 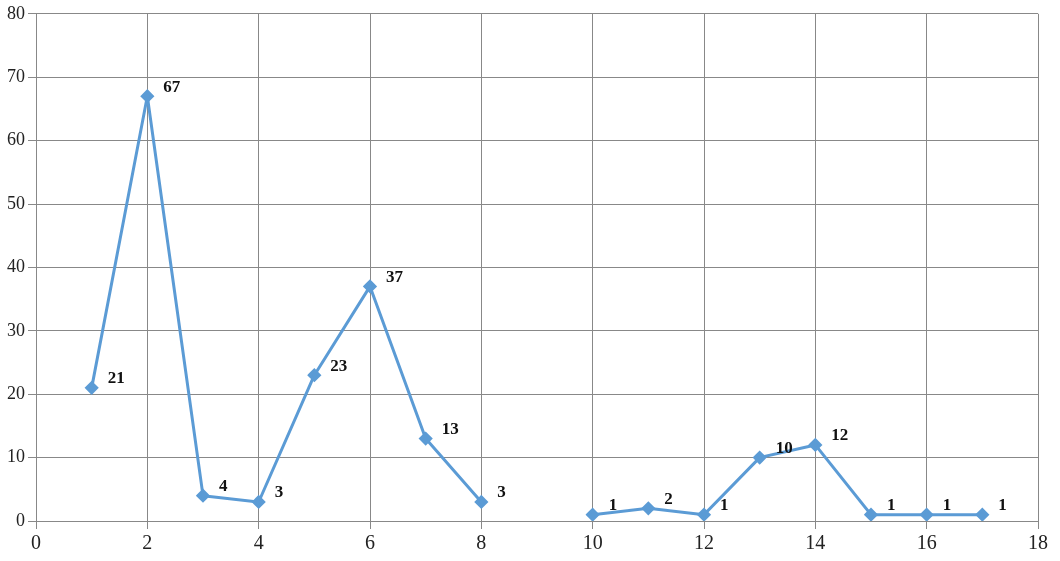 I want to click on data-label: 13, so click(x=450, y=428).